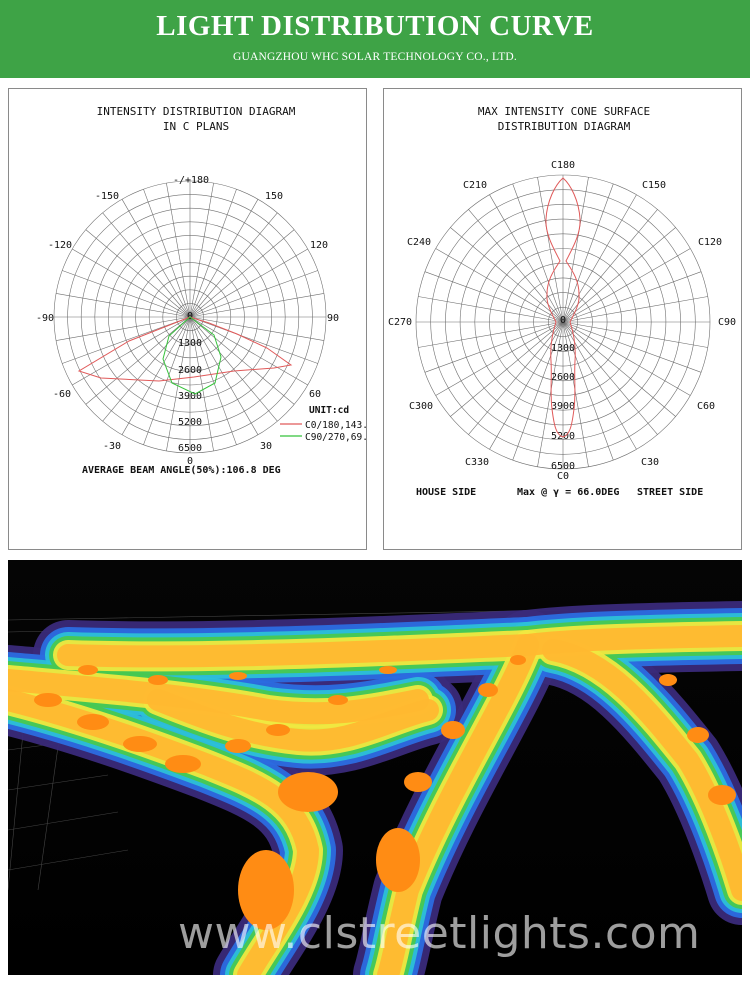 The image size is (750, 983). Describe the element at coordinates (439, 933) in the screenshot. I see `watermark-url: www.clstreetlights.com` at that location.